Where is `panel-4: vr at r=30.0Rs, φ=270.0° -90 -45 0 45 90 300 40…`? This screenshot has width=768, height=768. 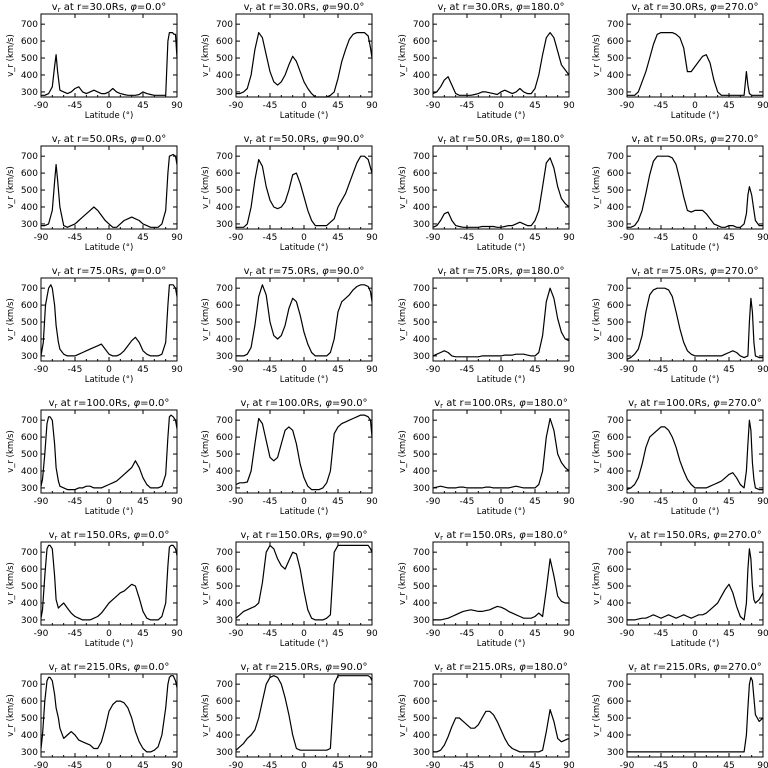 panel-4: vr at r=30.0Rs, φ=270.0° -90 -45 0 45 90 300 40… is located at coordinates (680, 61).